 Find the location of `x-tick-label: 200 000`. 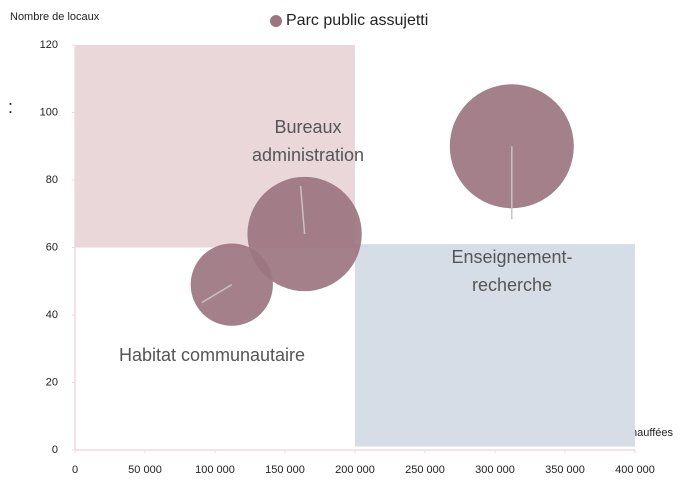

x-tick-label: 200 000 is located at coordinates (355, 470).